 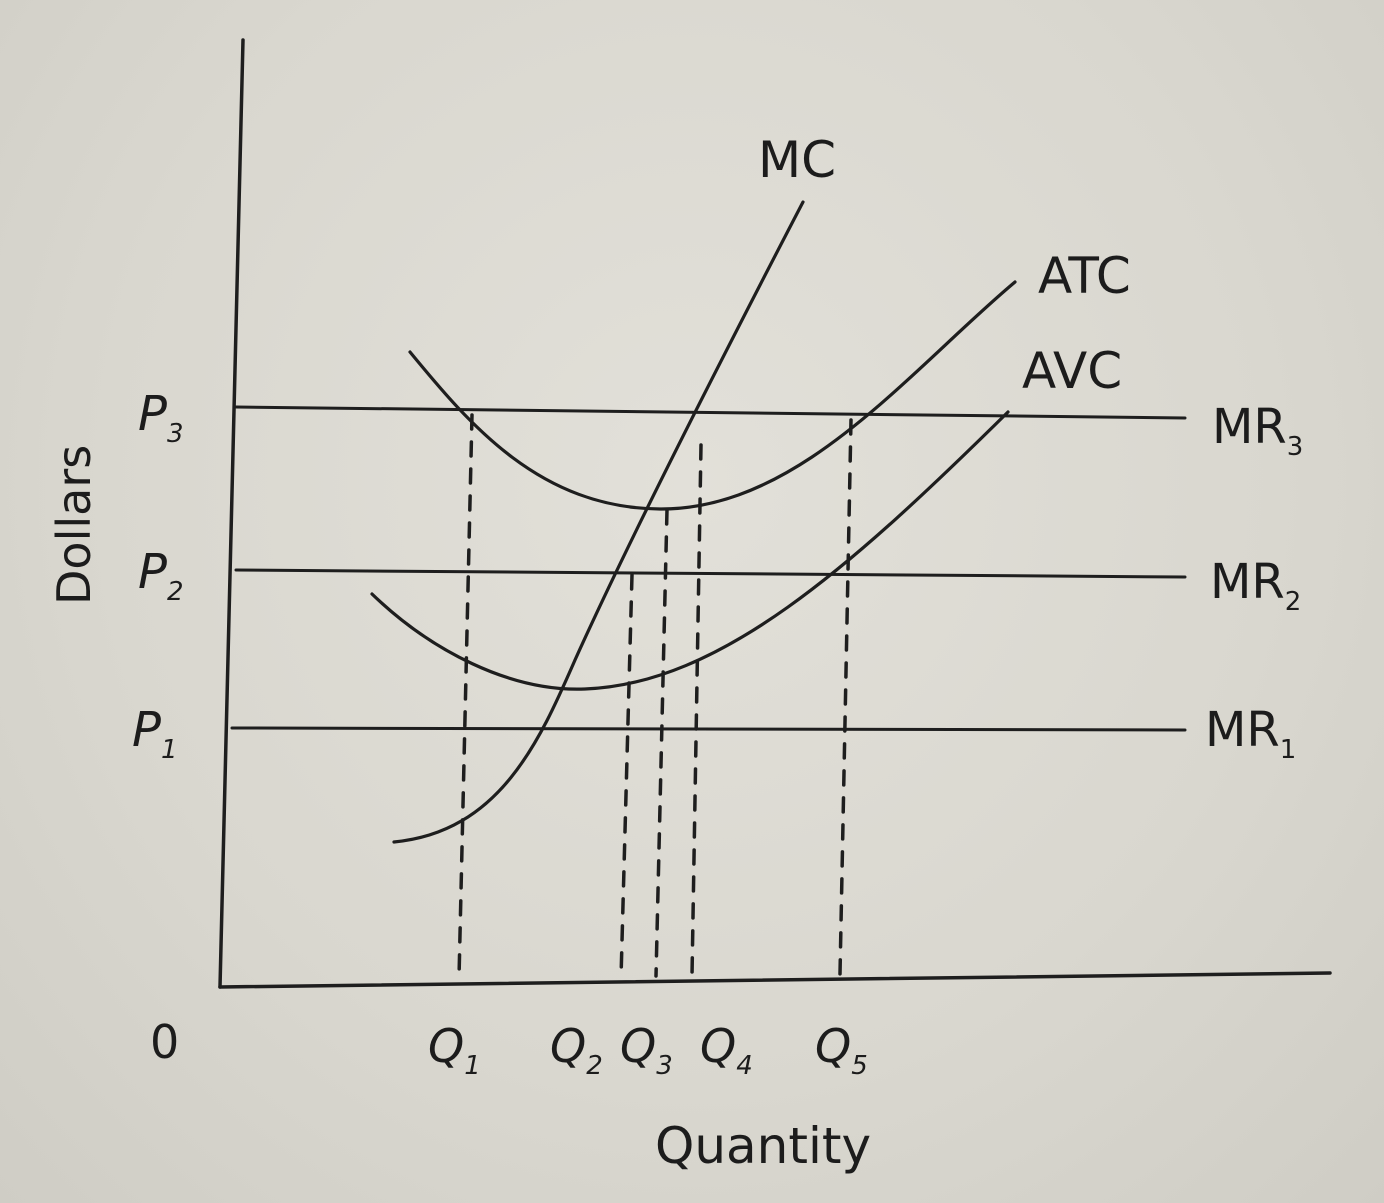 I want to click on svg-text: MR2, so click(x=1255, y=585).